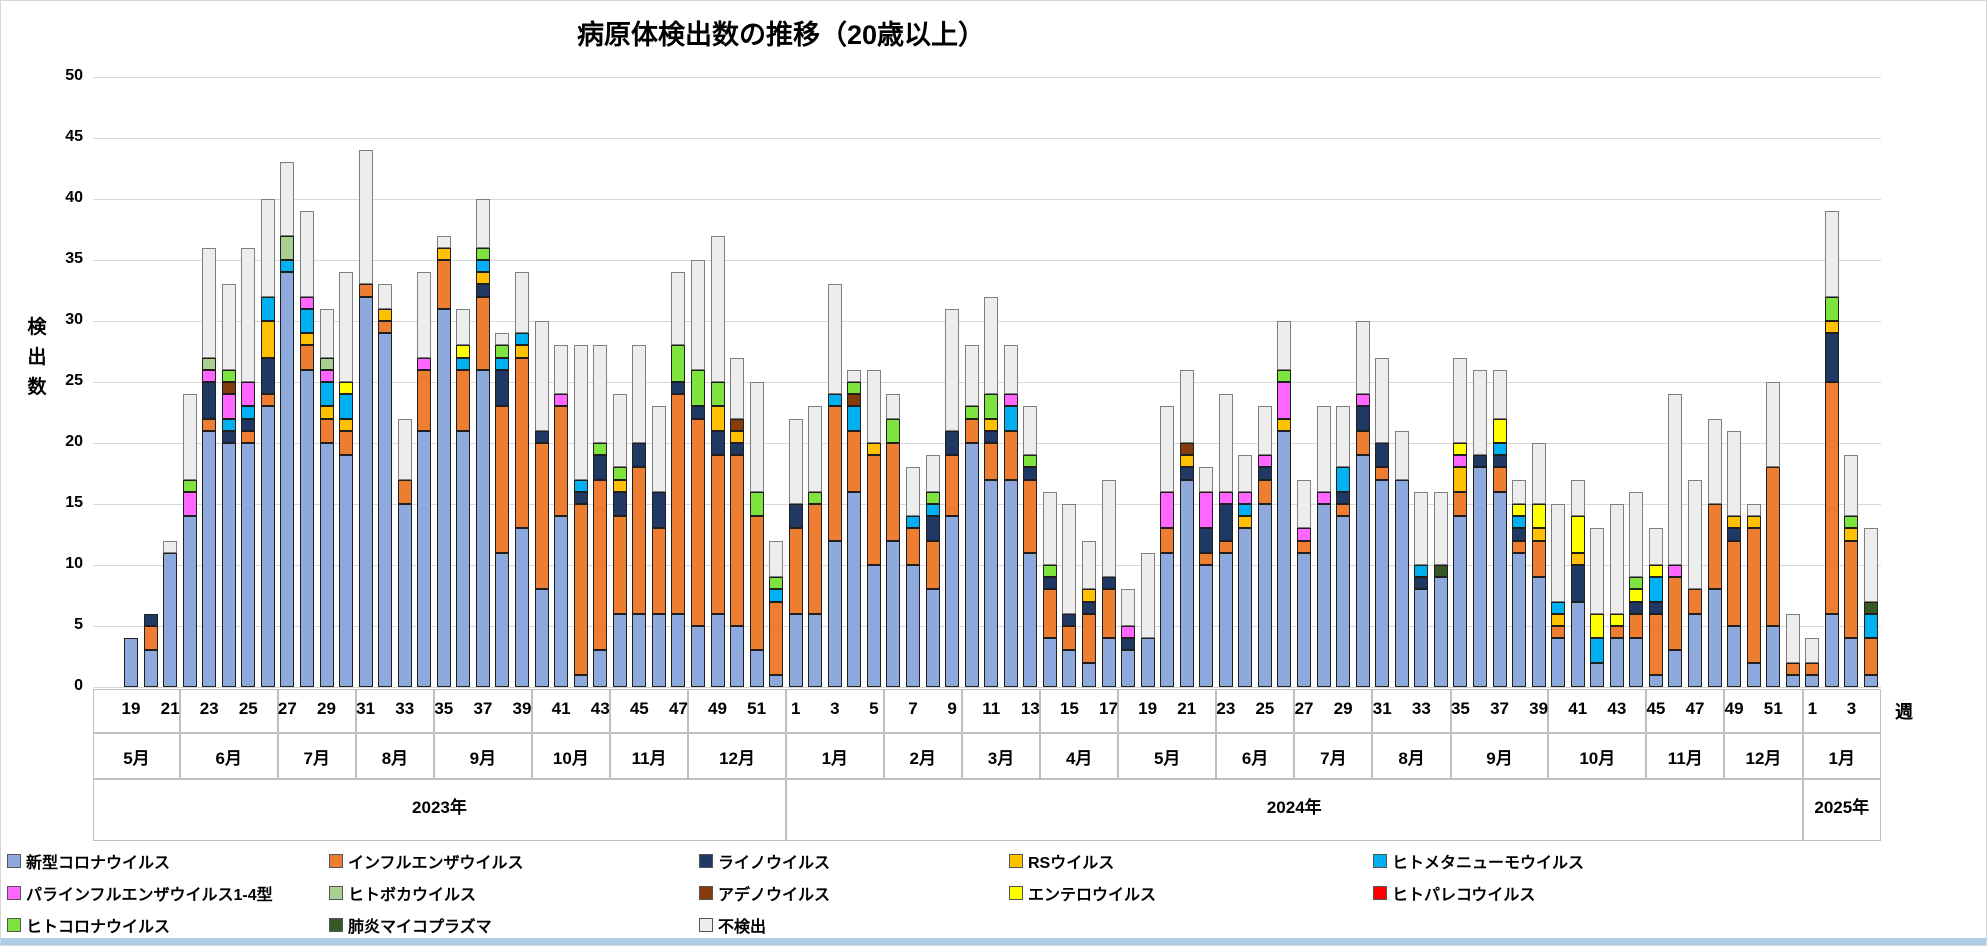 The width and height of the screenshot is (1987, 946). I want to click on week-label: 35, so click(444, 708).